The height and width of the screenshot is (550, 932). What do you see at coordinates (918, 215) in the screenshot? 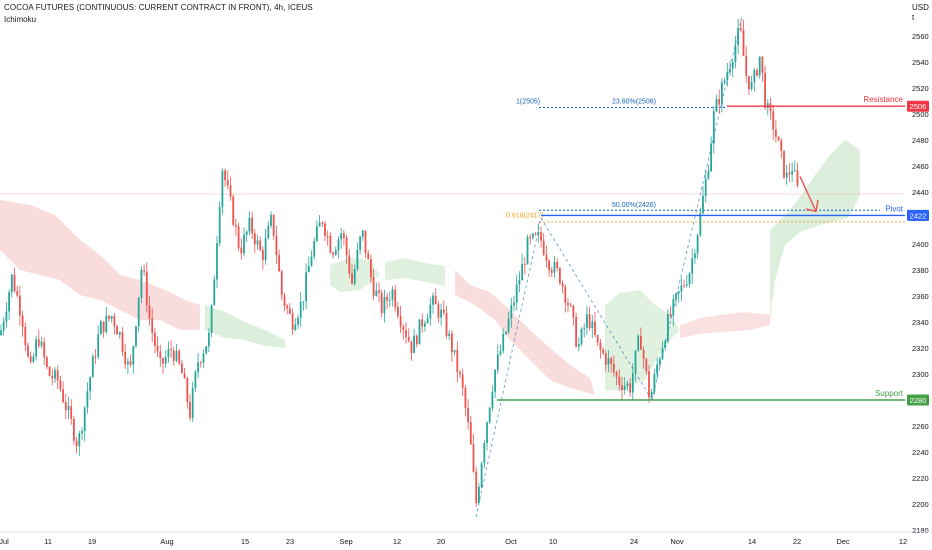
I see `pivot-price-tag` at bounding box center [918, 215].